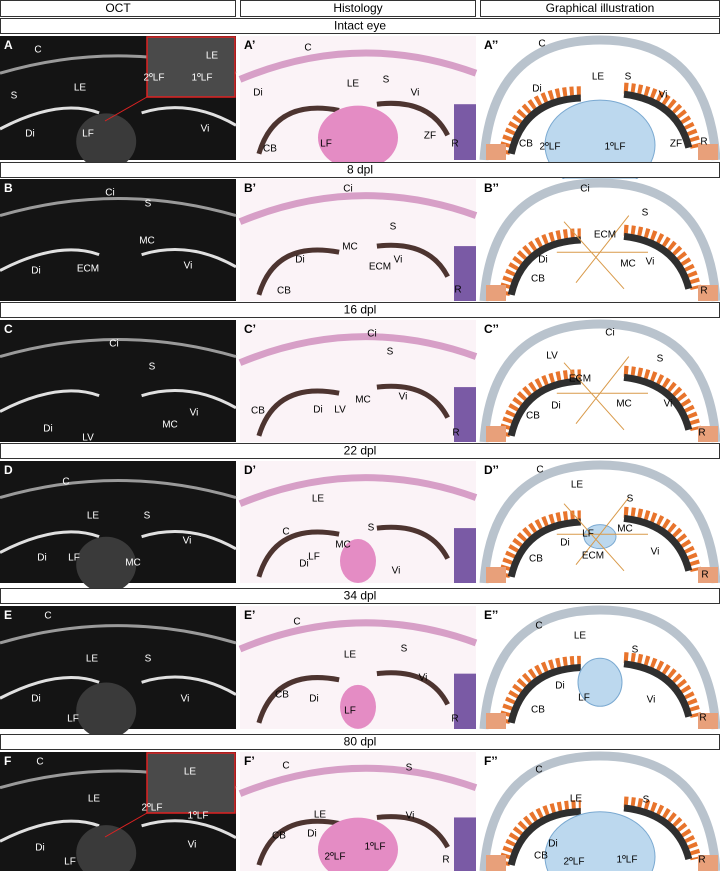 This screenshot has height=871, width=720. I want to click on row-title: 16 dpl, so click(360, 310).